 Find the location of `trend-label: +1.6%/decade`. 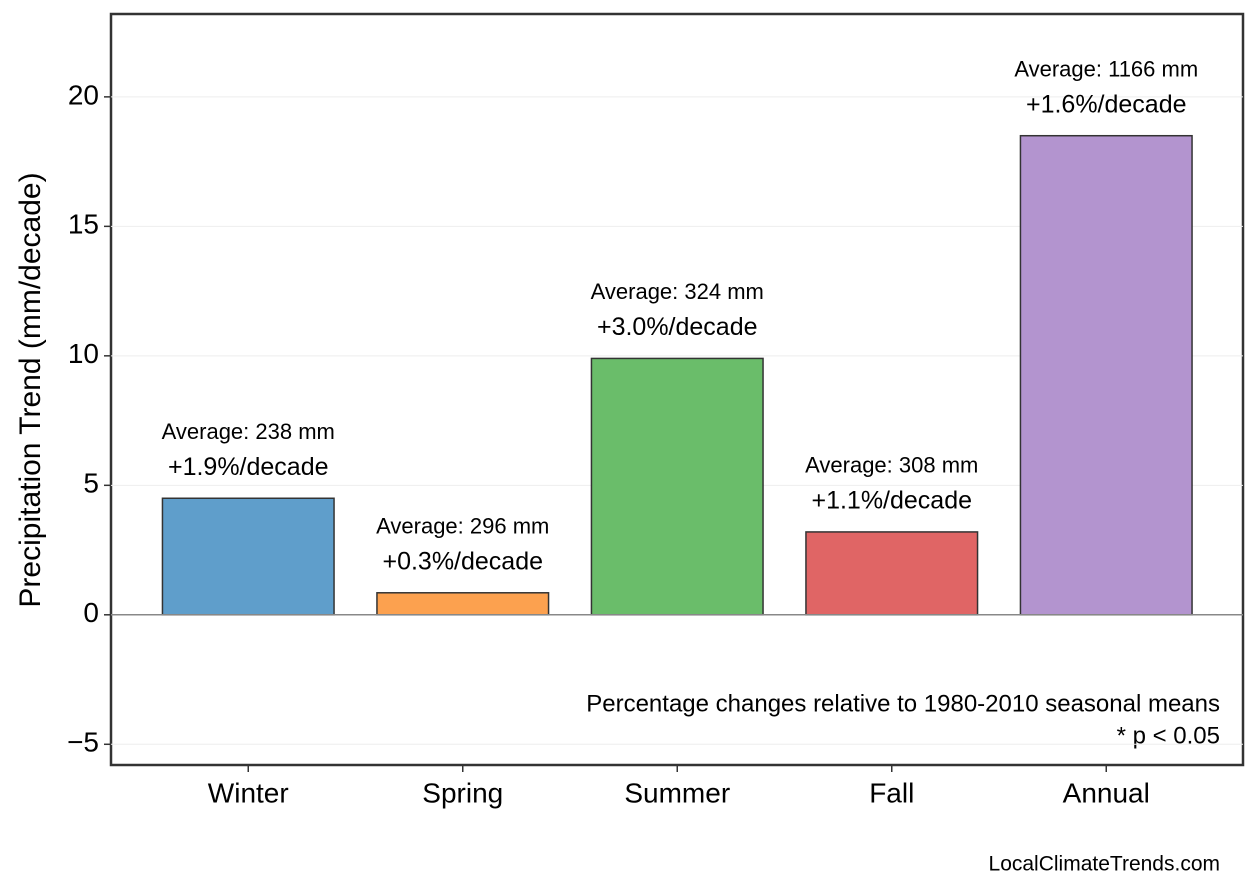

trend-label: +1.6%/decade is located at coordinates (1106, 104).